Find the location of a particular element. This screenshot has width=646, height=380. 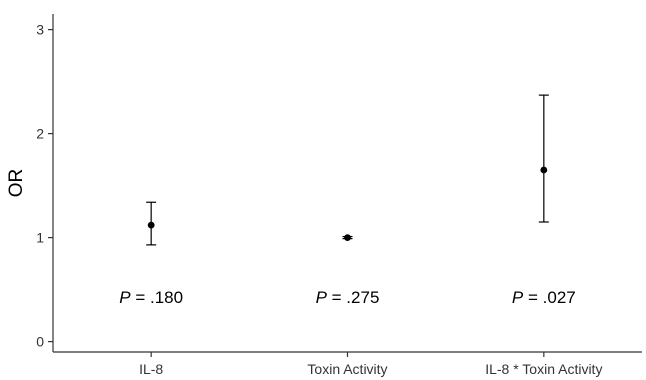

y-ticks: 0 1 2 3 is located at coordinates (44, 186).